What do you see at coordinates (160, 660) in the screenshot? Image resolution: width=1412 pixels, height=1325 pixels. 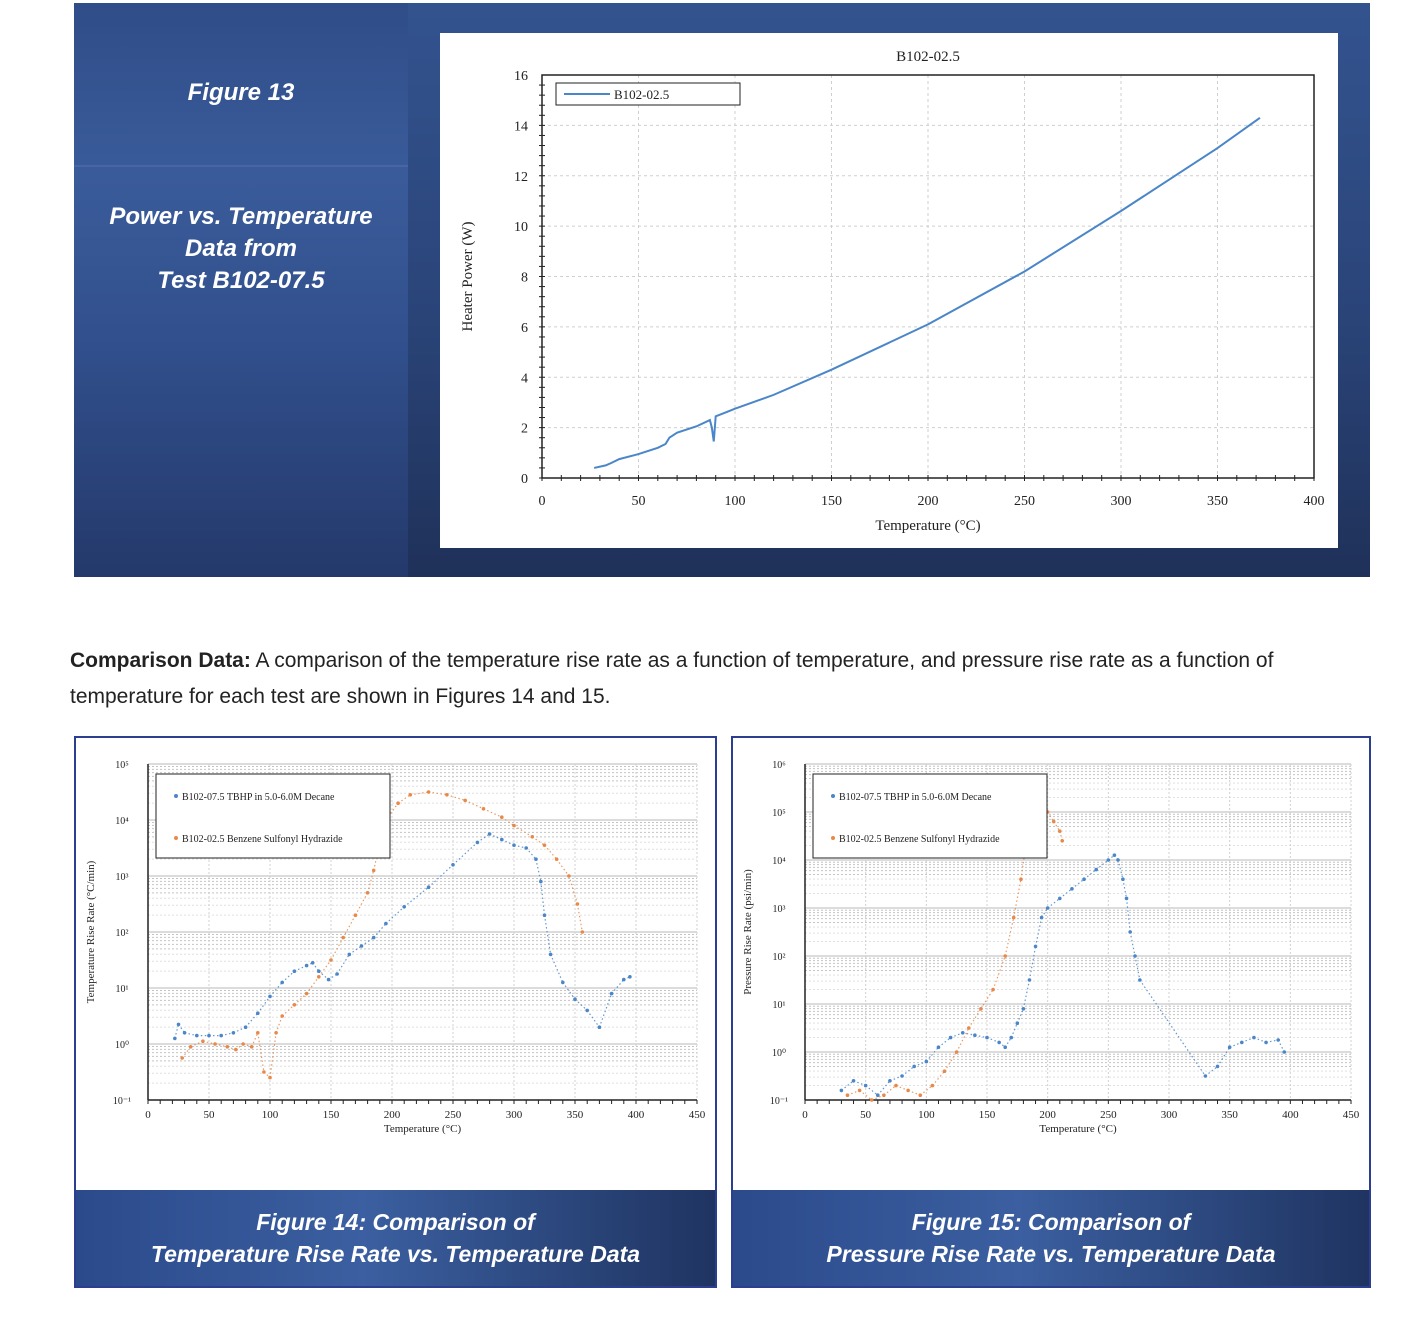 I see `comparison-label: Comparison Data:` at bounding box center [160, 660].